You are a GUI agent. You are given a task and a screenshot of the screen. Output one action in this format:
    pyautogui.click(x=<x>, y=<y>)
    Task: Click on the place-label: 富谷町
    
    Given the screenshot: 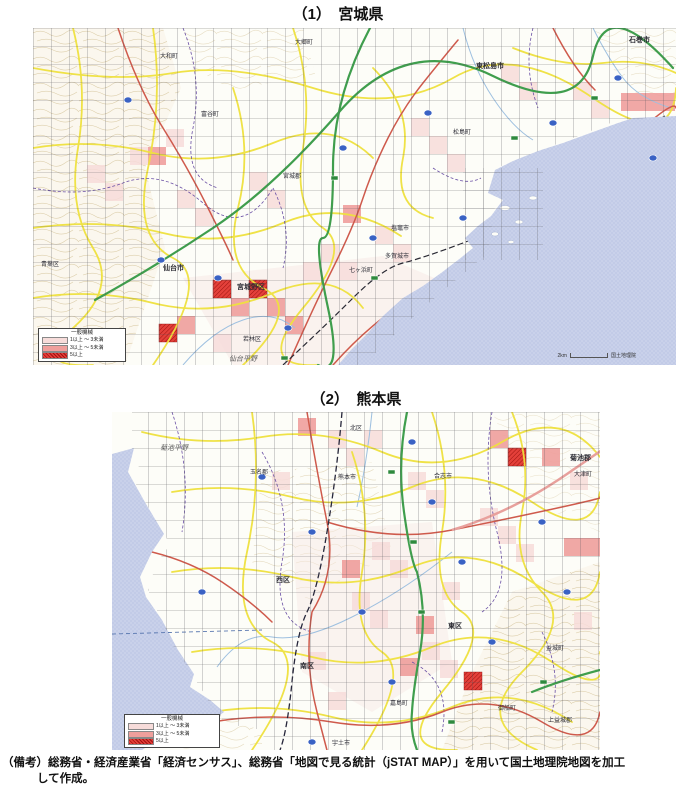 What is the action you would take?
    pyautogui.click(x=210, y=114)
    